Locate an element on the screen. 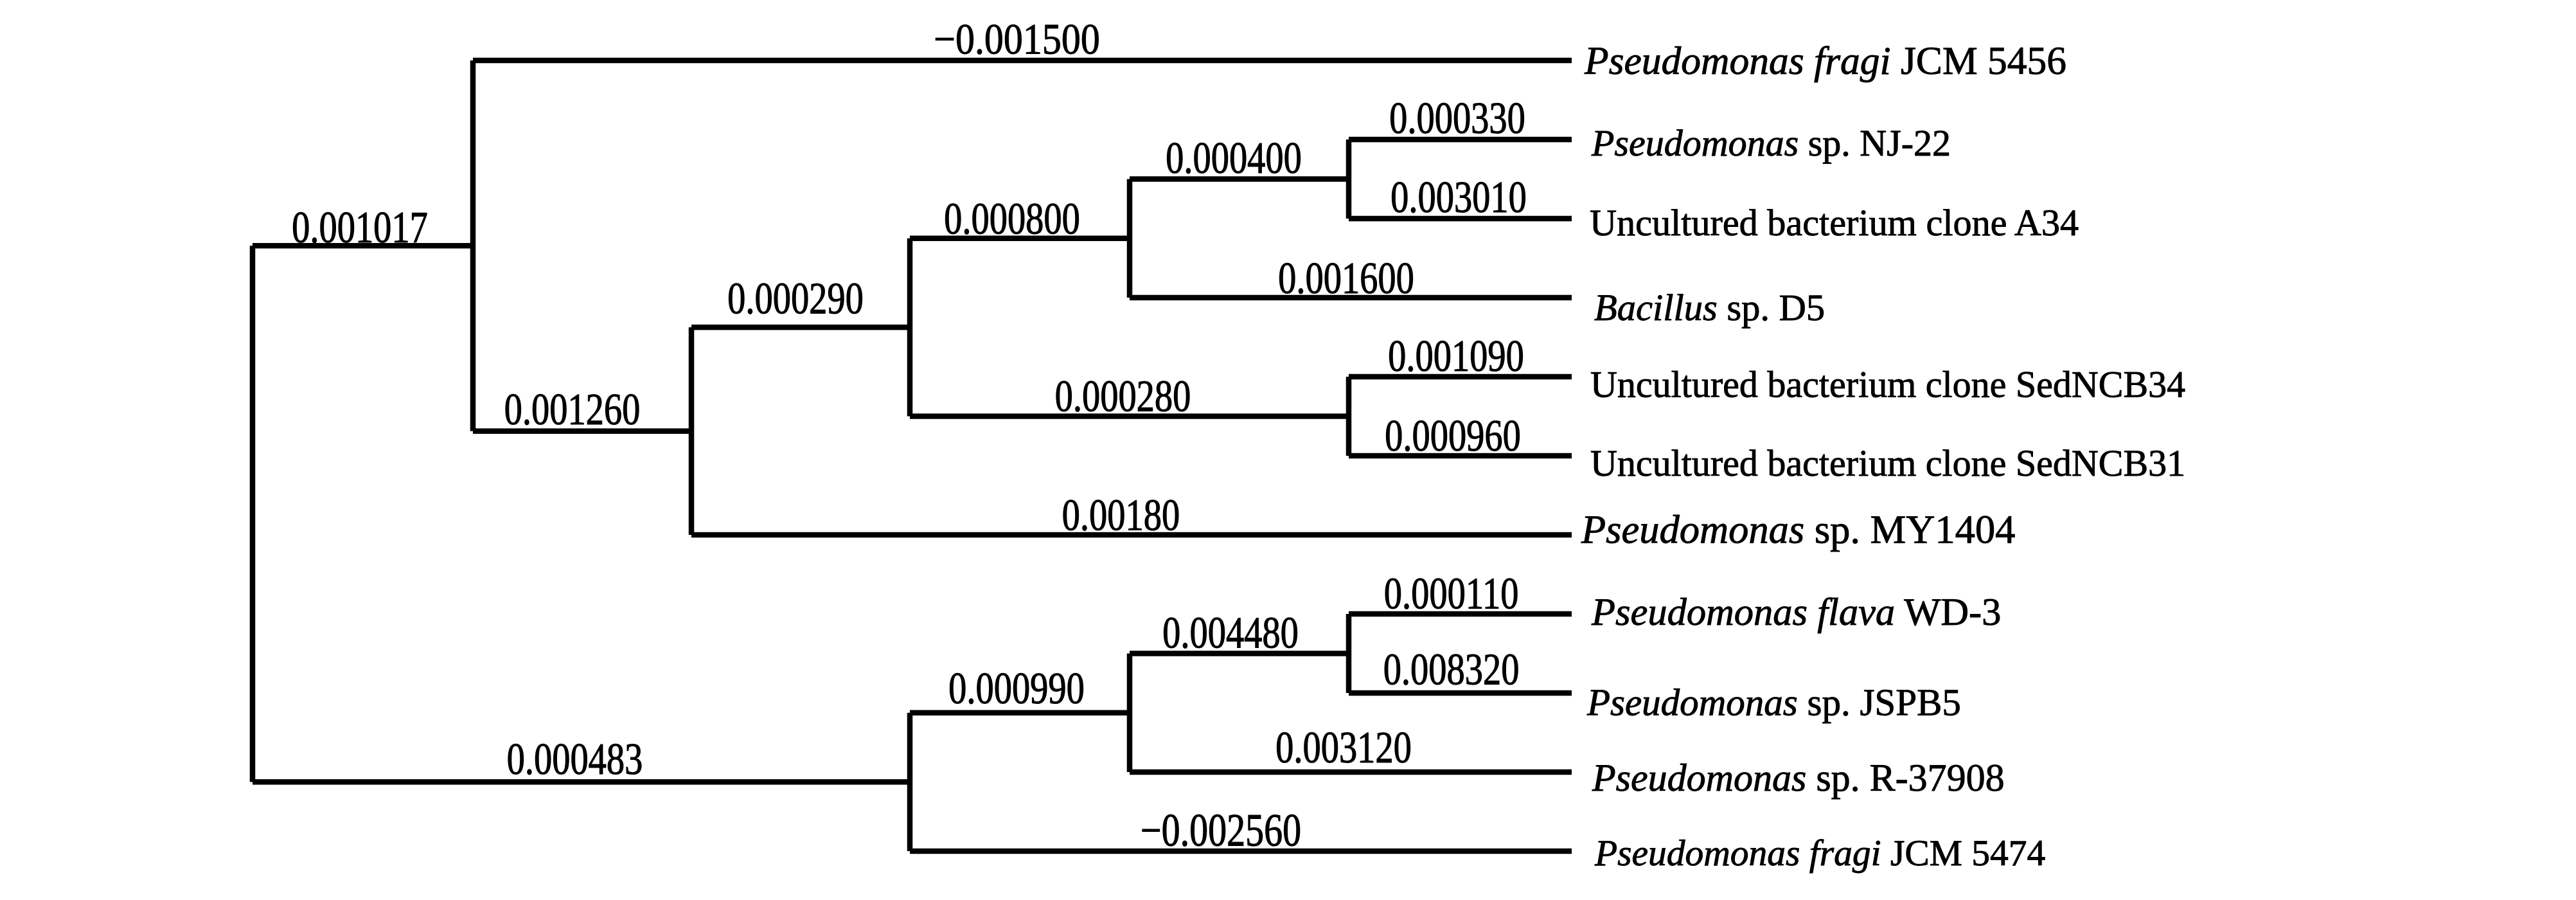  svg-text: 0.000330 is located at coordinates (1457, 118).